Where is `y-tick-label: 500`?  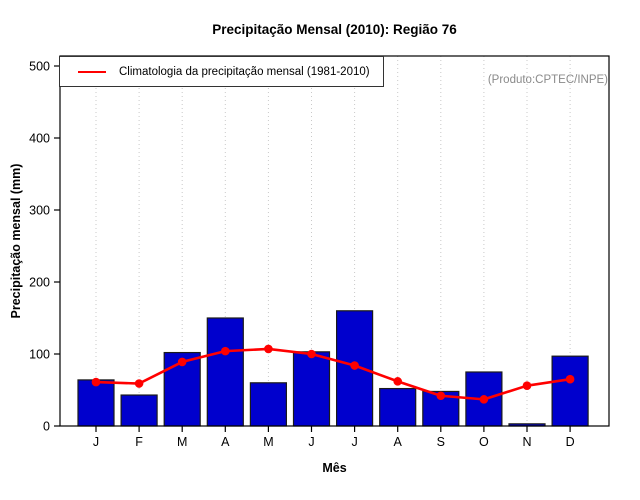
y-tick-label: 500 is located at coordinates (39, 67).